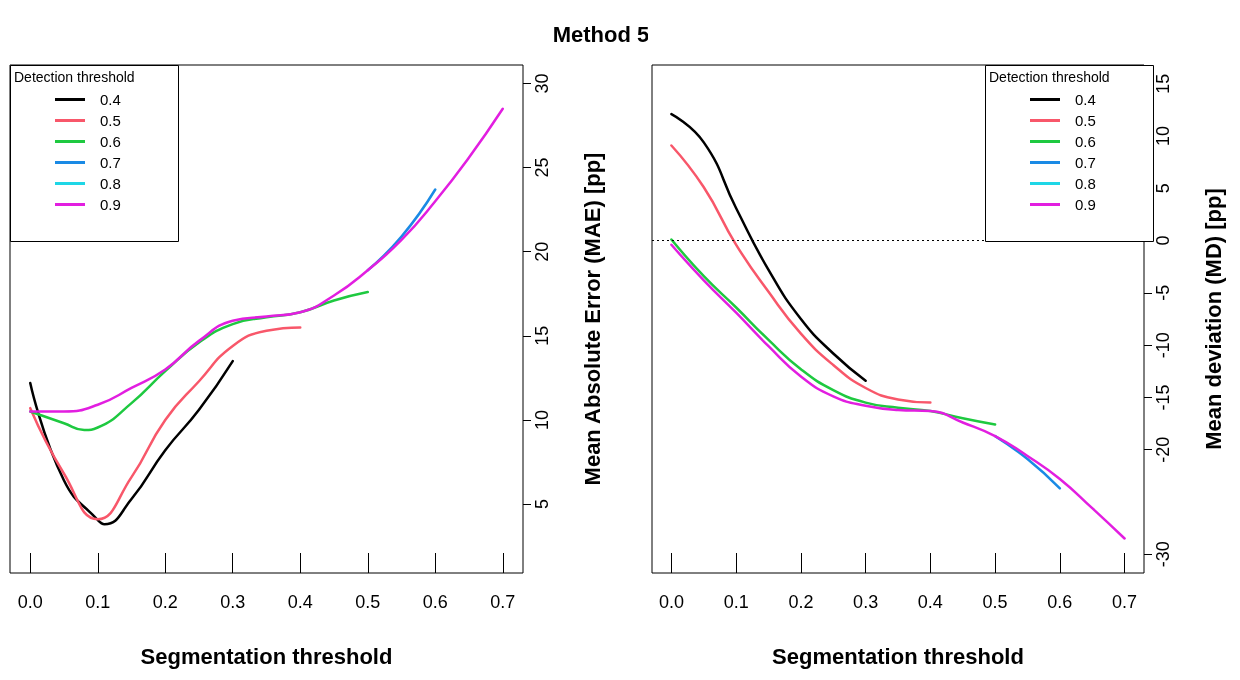 The height and width of the screenshot is (680, 1240). What do you see at coordinates (601, 34) in the screenshot?
I see `text: Method 5` at bounding box center [601, 34].